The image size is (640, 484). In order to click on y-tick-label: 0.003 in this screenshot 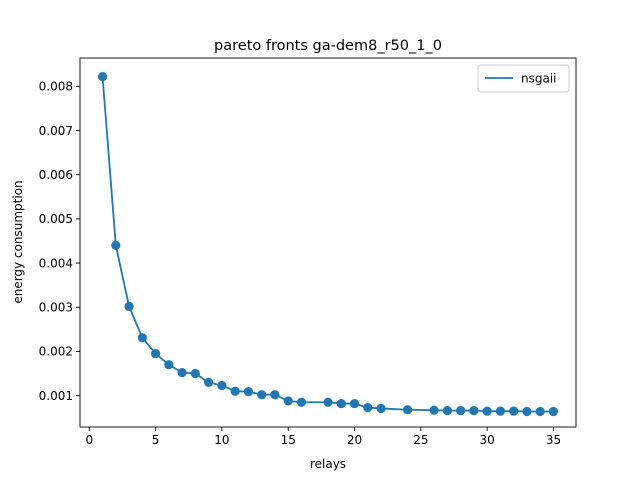, I will do `click(56, 308)`.